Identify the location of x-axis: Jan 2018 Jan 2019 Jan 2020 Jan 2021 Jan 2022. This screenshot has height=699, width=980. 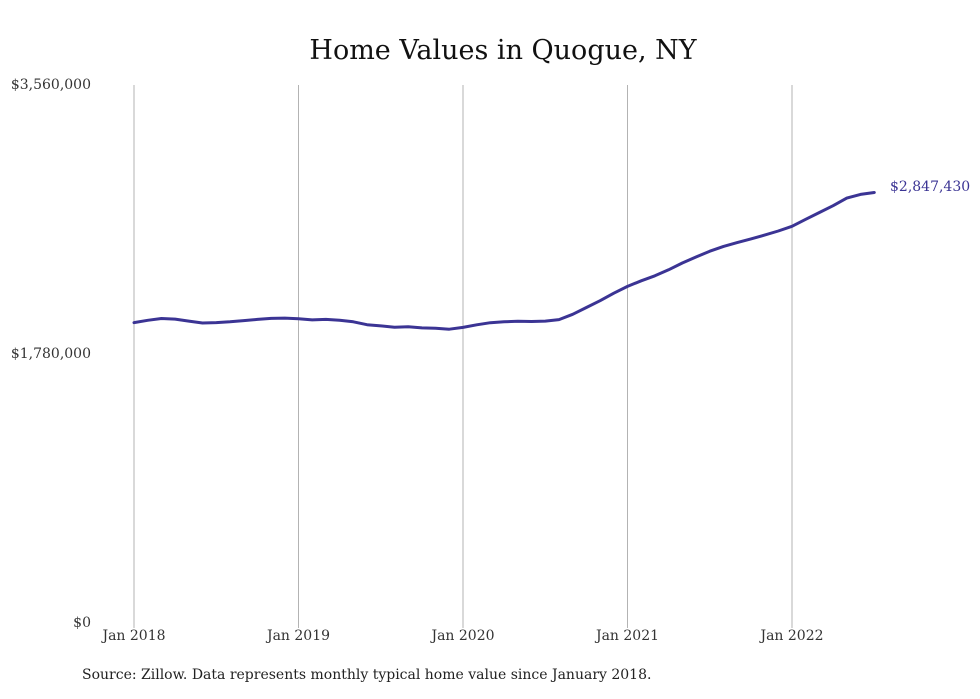
(461, 636).